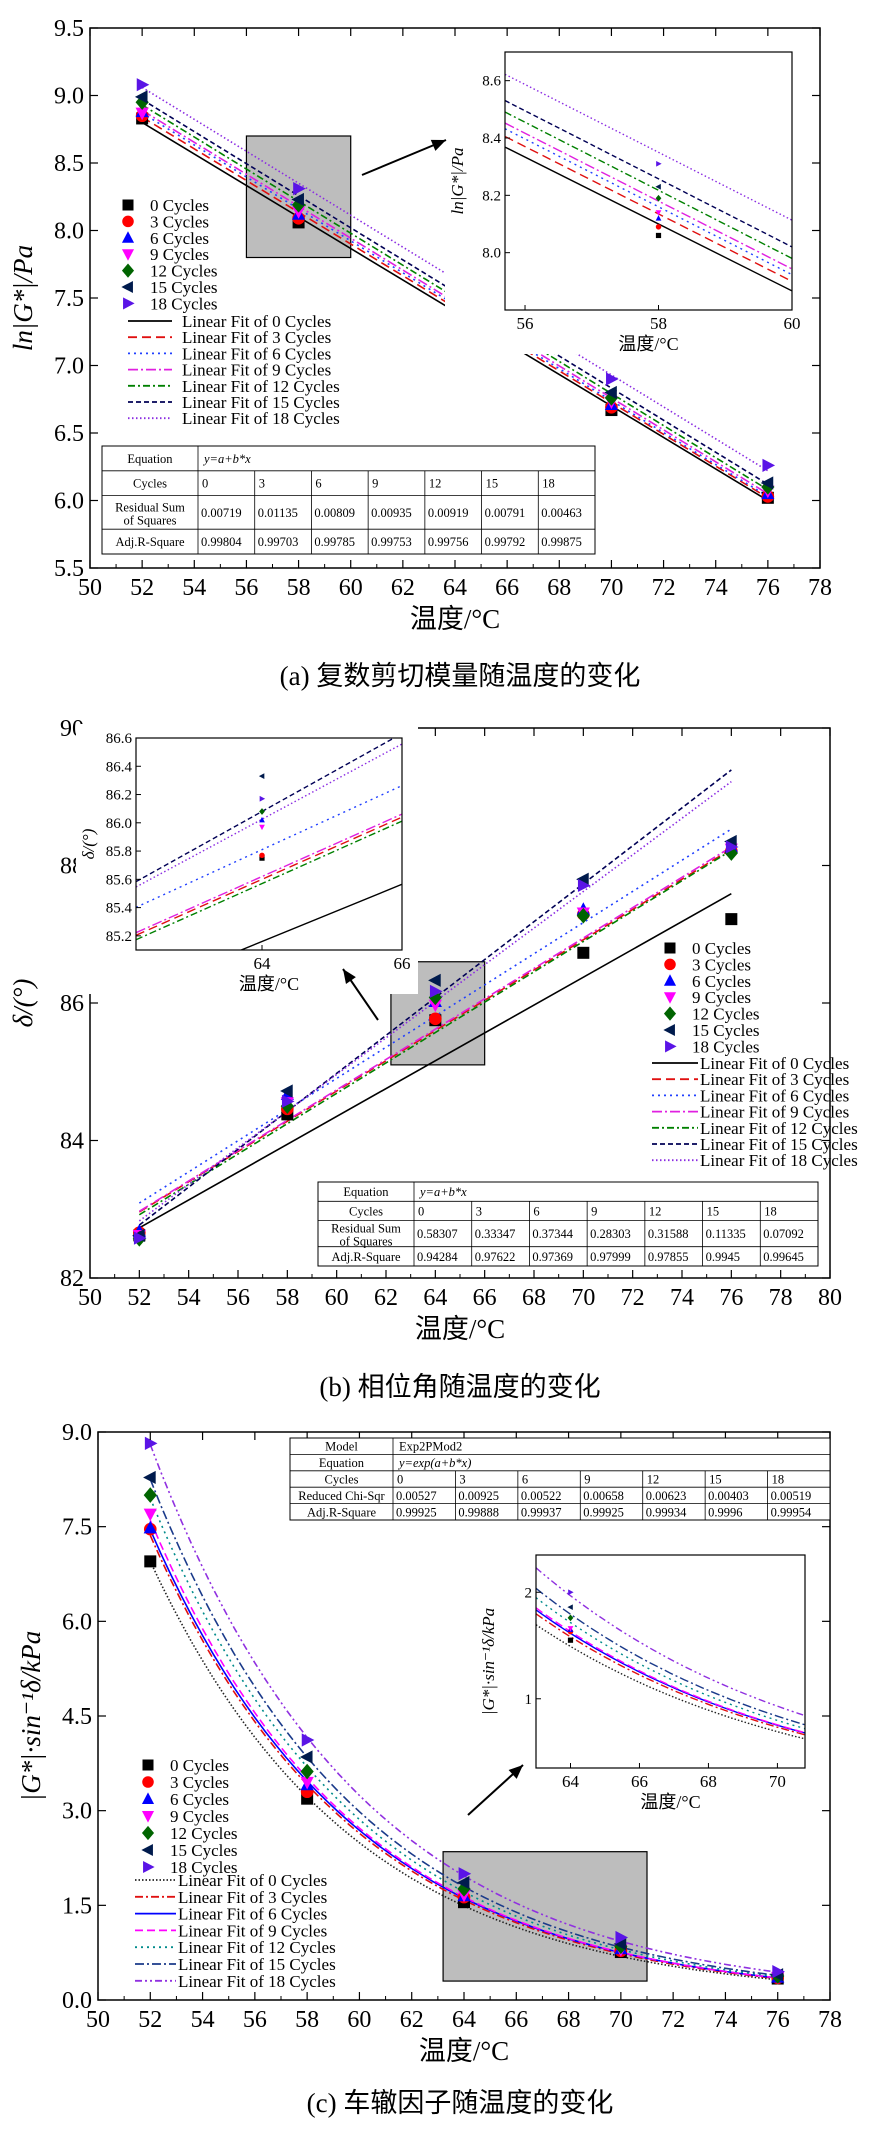  What do you see at coordinates (221, 542) in the screenshot?
I see `table-cell: 0.99804` at bounding box center [221, 542].